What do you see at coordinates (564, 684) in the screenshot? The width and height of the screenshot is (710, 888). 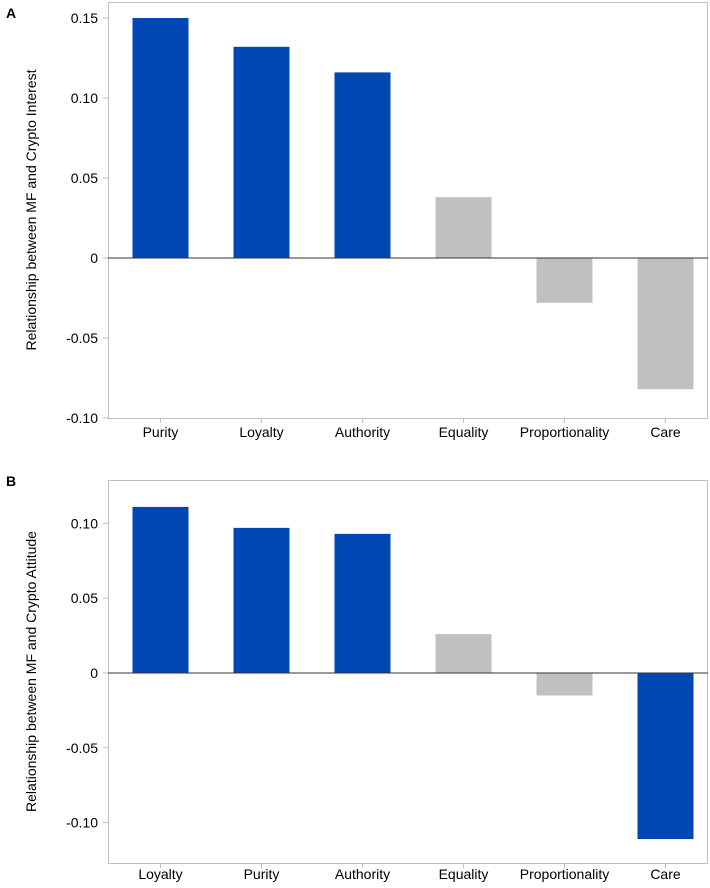 I see `panel-b-bar-proportionality` at bounding box center [564, 684].